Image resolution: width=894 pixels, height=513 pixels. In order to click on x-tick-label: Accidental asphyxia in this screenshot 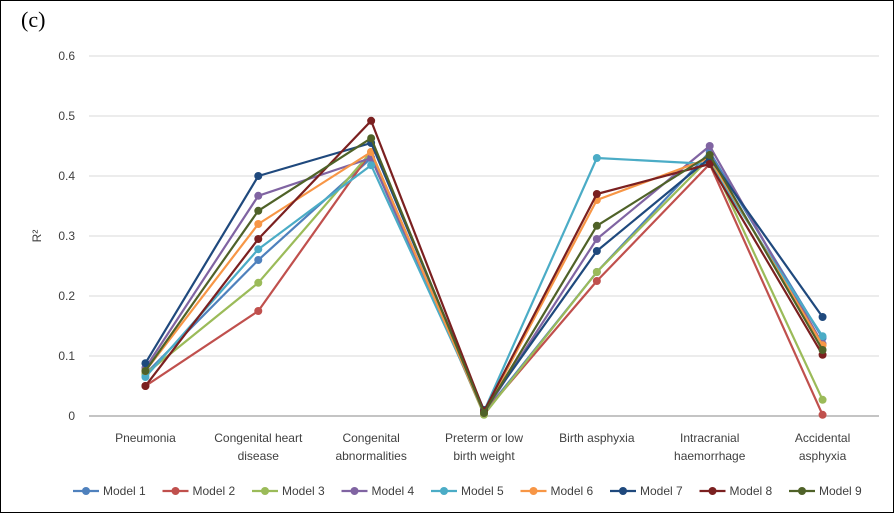, I will do `click(822, 447)`.